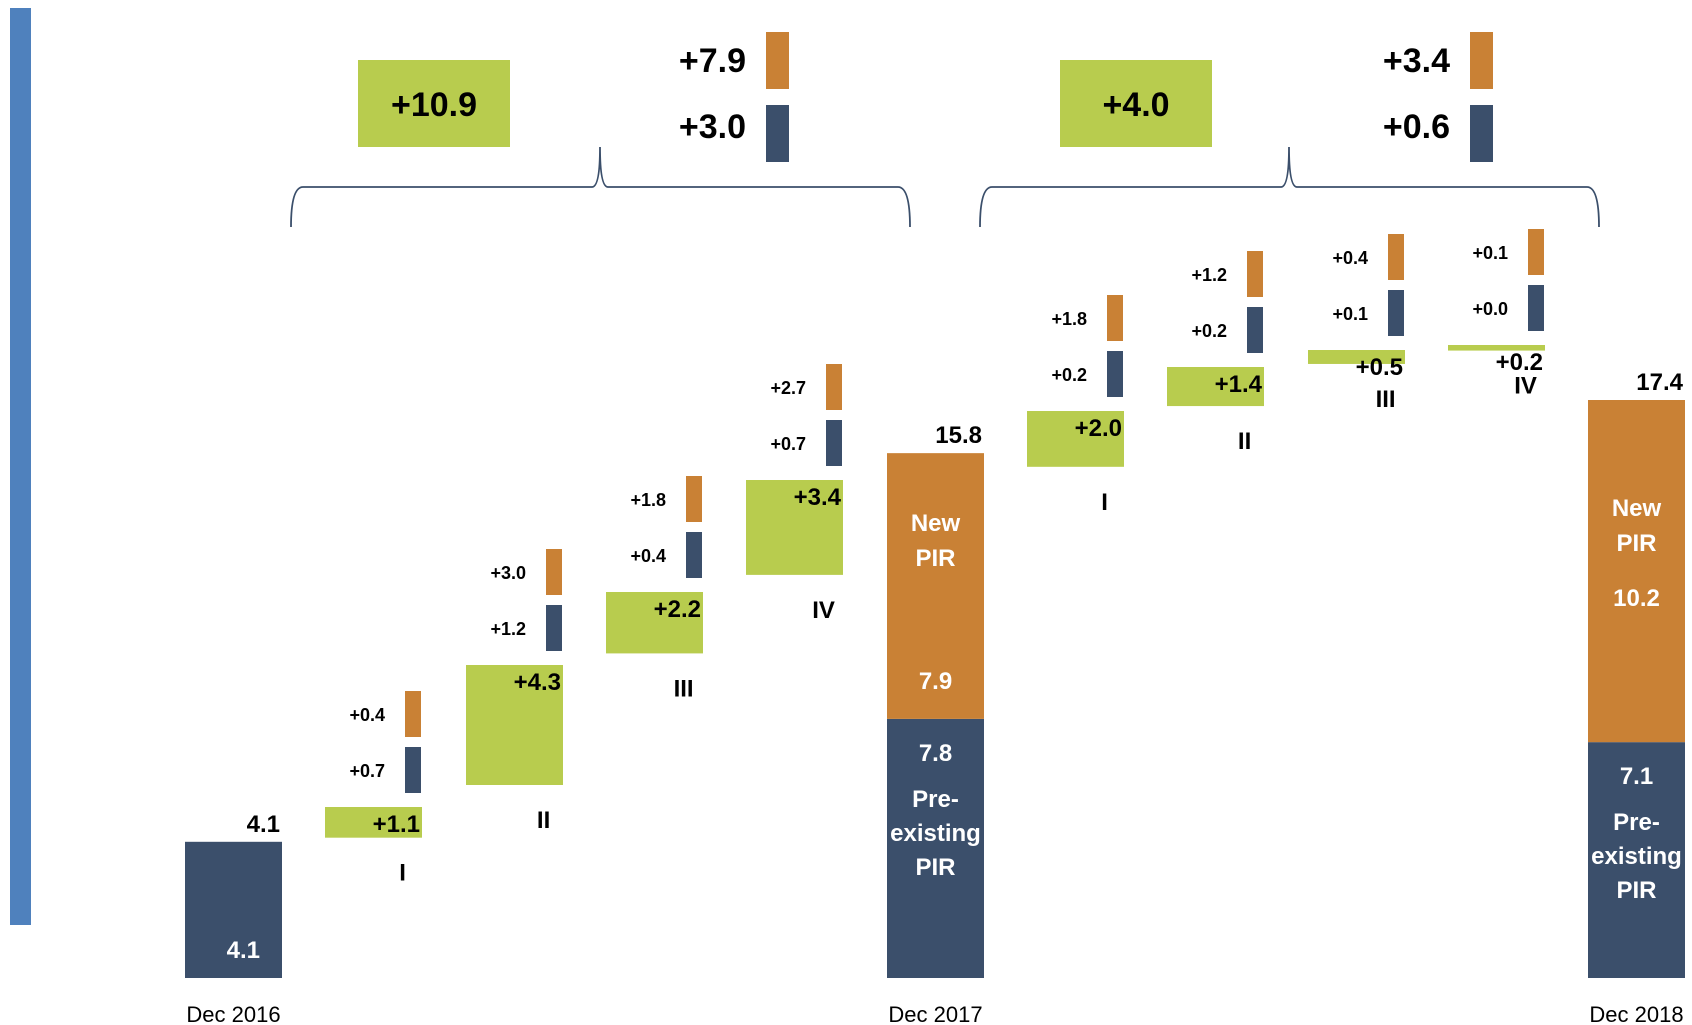 This screenshot has width=1692, height=1025. I want to click on quarter-green-label: +2.0, so click(1098, 428).